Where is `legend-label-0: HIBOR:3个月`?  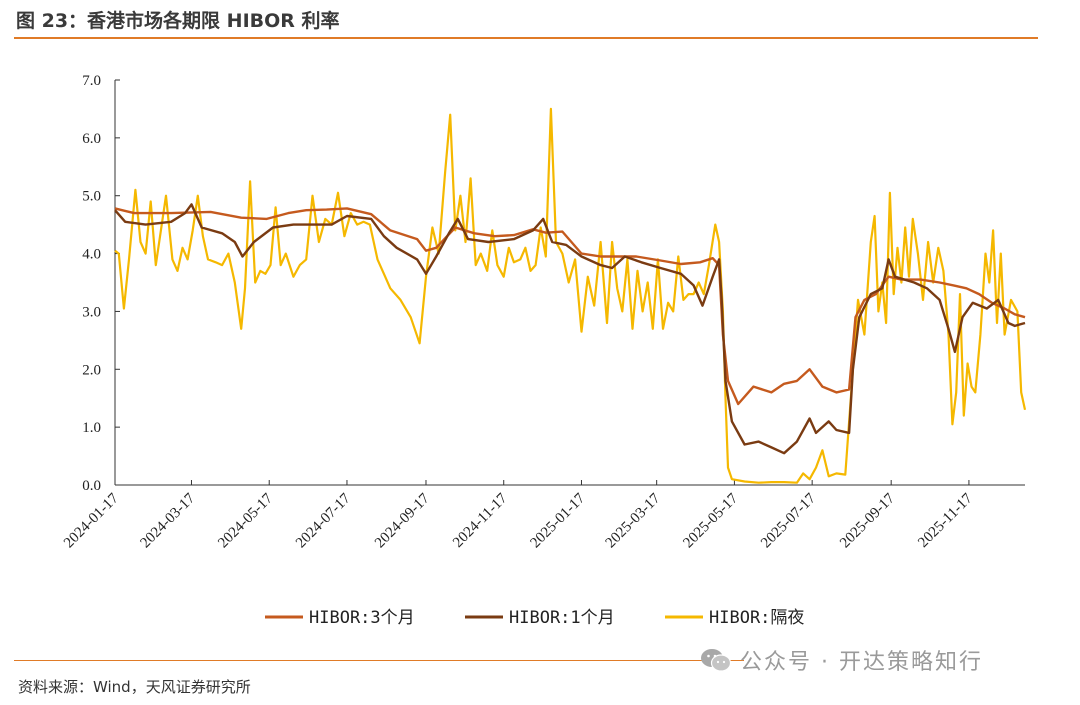
legend-label-0: HIBOR:3个月 is located at coordinates (362, 618).